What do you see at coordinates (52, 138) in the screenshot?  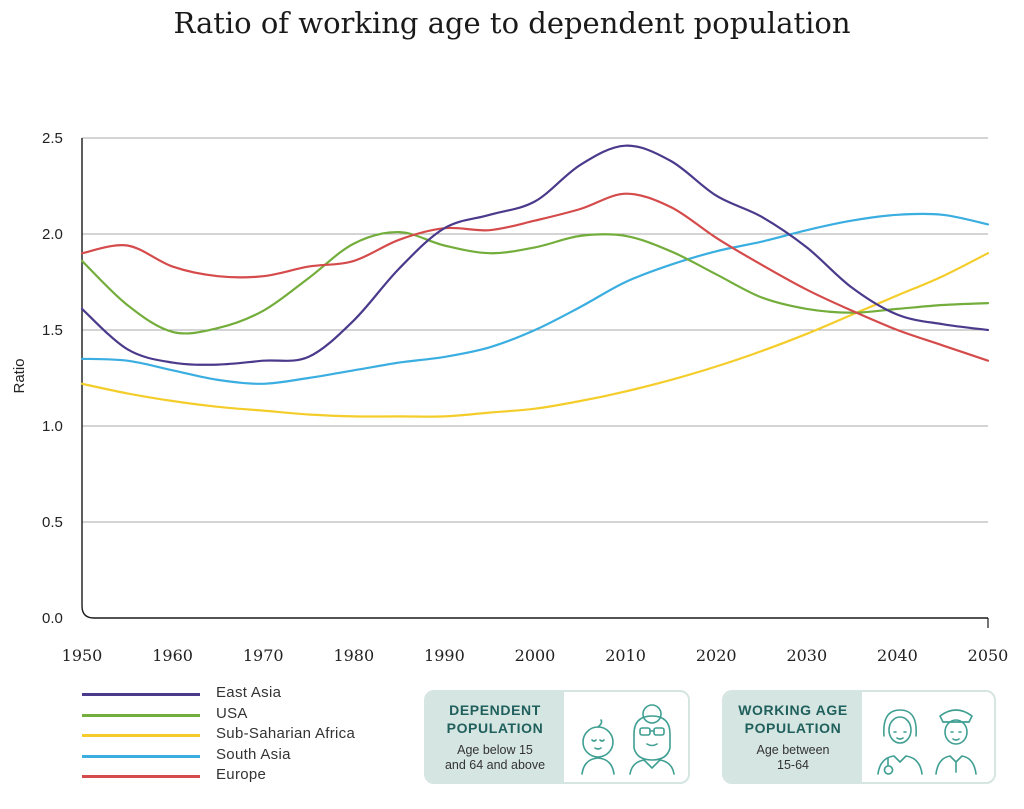 I see `y-tick-label: 2.5` at bounding box center [52, 138].